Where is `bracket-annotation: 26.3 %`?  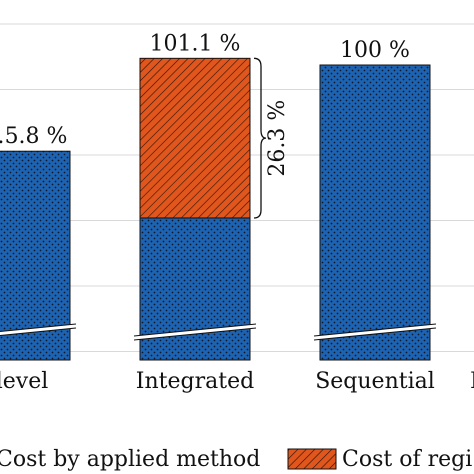
bracket-annotation: 26.3 % is located at coordinates (271, 138).